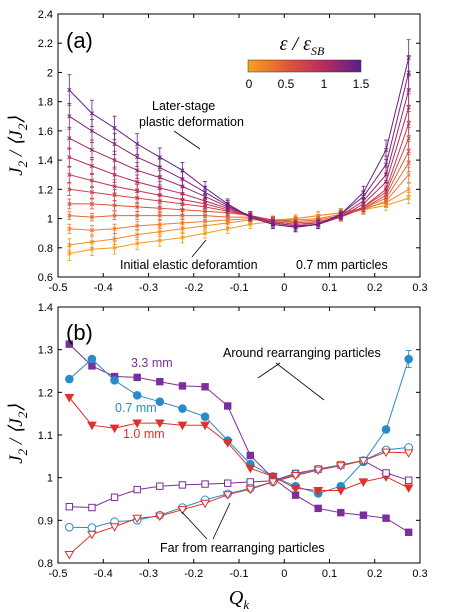  What do you see at coordinates (18, 434) in the screenshot?
I see `panel-b-ylabel: J2 / ⟨J2⟩` at bounding box center [18, 434].